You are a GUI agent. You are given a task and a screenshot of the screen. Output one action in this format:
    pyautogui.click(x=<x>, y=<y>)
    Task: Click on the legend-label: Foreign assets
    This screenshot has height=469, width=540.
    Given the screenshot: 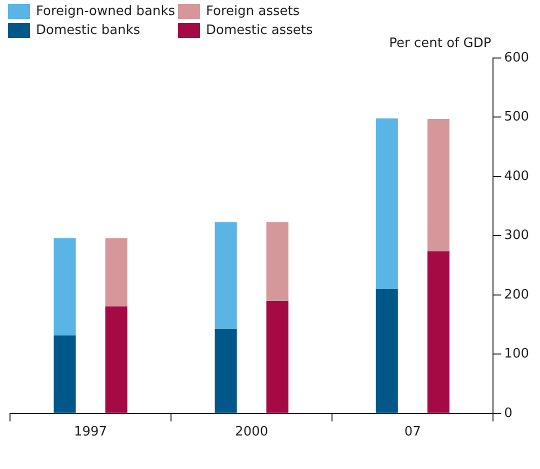 What is the action you would take?
    pyautogui.click(x=253, y=11)
    